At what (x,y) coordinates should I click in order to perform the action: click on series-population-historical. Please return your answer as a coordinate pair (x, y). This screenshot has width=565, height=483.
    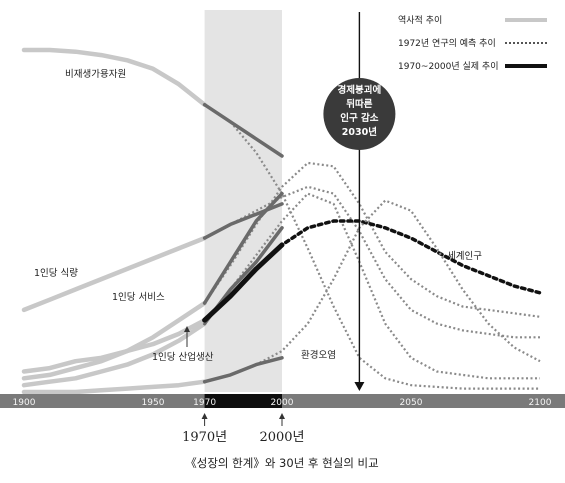
    Looking at the image, I should click on (114, 345).